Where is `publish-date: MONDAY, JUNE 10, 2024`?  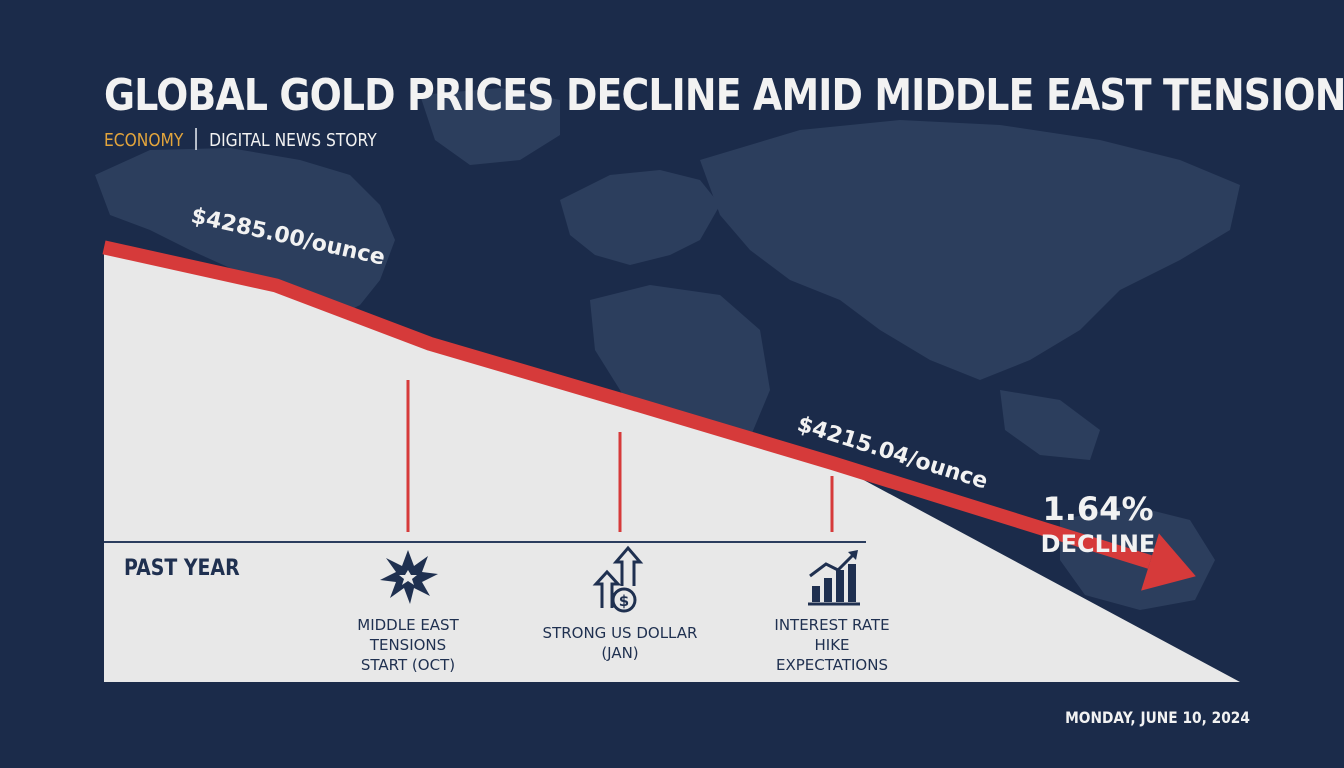
publish-date: MONDAY, JUNE 10, 2024 is located at coordinates (1157, 717).